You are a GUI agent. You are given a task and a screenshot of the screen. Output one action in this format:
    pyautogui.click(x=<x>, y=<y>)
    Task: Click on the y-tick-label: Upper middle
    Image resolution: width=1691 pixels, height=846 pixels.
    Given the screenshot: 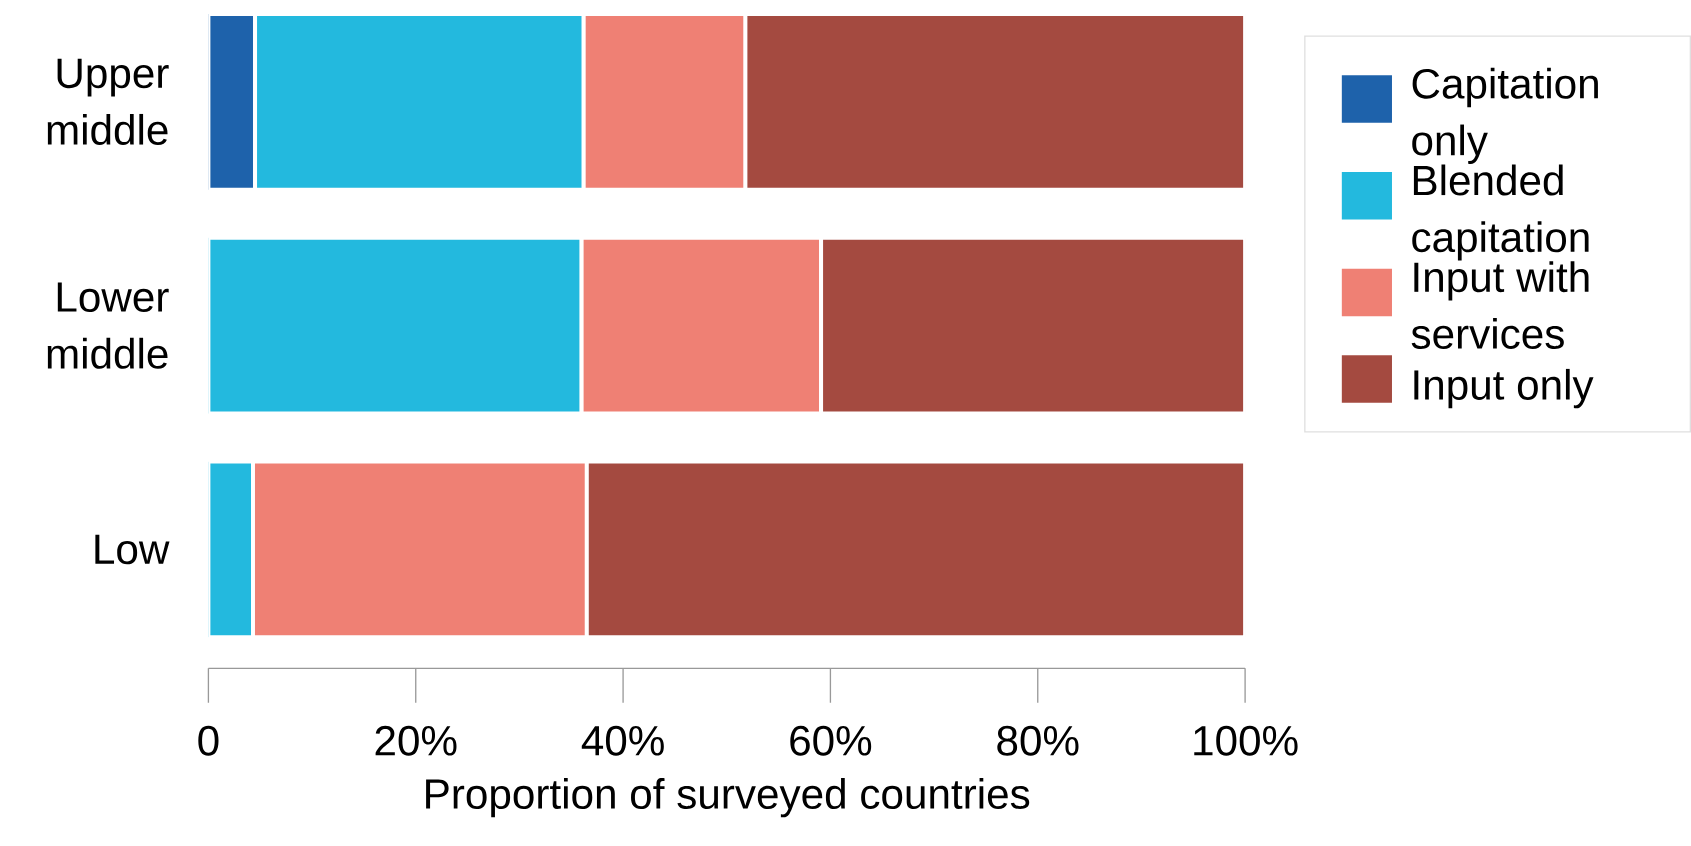 What is the action you would take?
    pyautogui.click(x=108, y=102)
    